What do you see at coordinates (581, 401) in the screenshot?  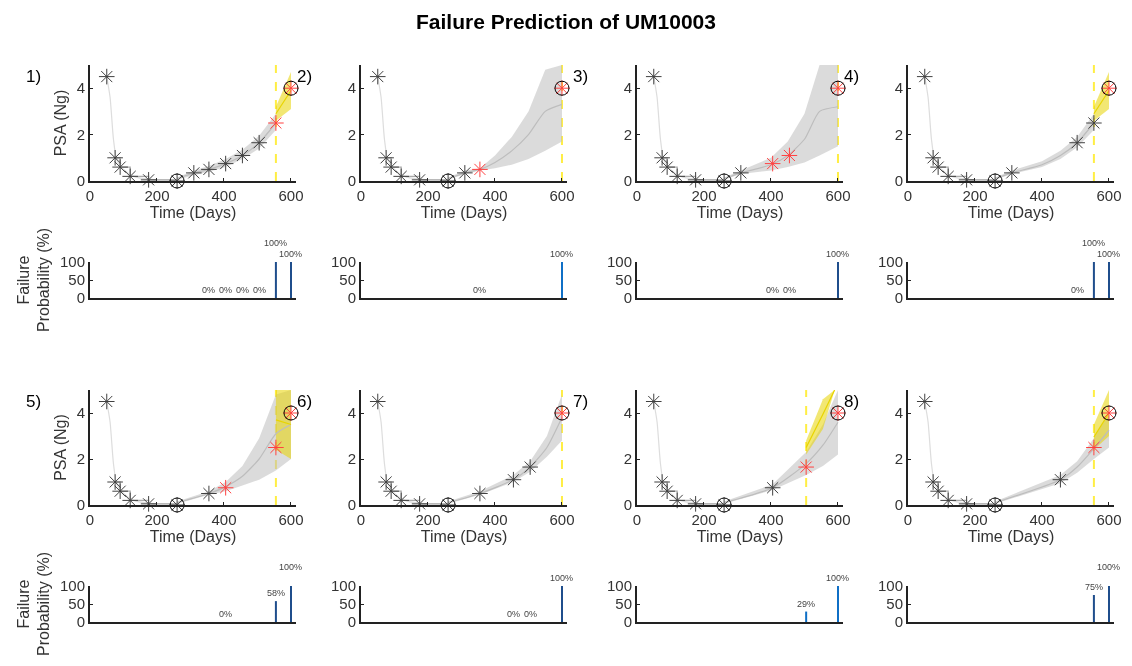 I see `text: 7)` at bounding box center [581, 401].